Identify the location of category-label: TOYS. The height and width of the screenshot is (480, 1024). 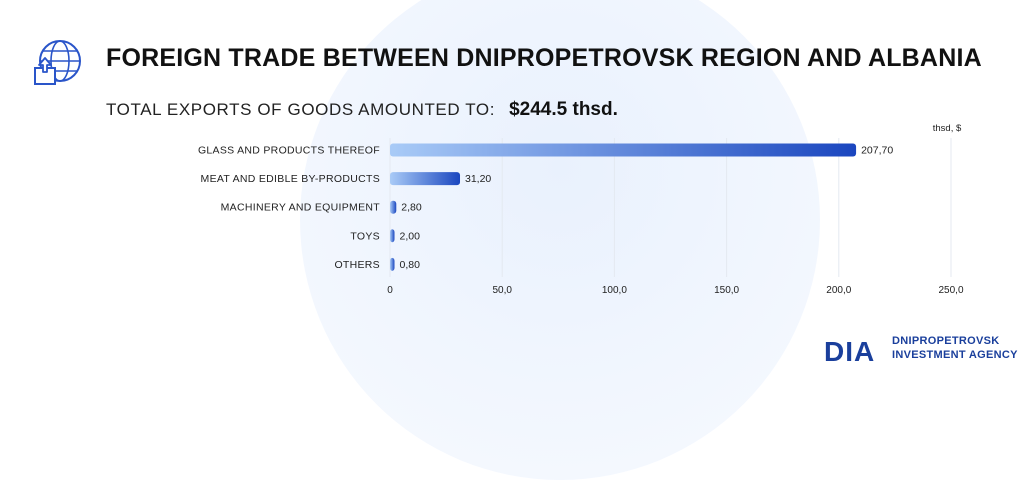
(365, 236).